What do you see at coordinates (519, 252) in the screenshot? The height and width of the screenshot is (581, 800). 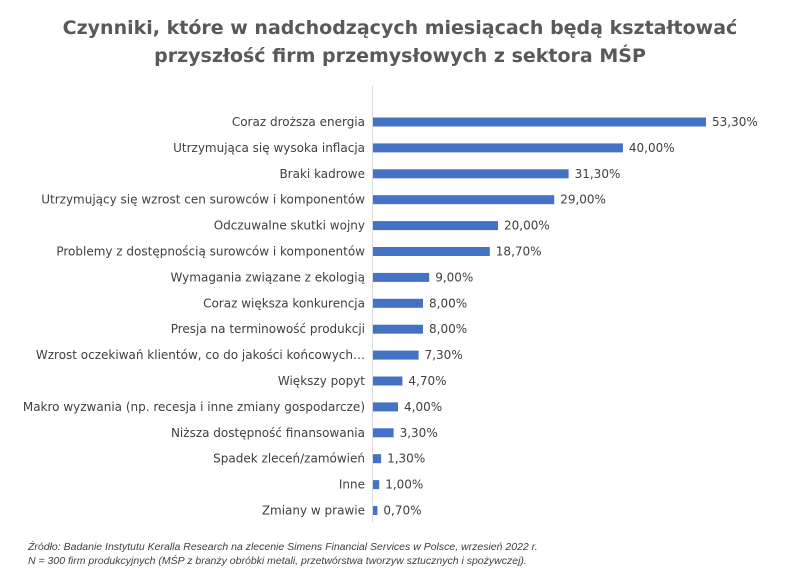 I see `value-label-5: 18,70%` at bounding box center [519, 252].